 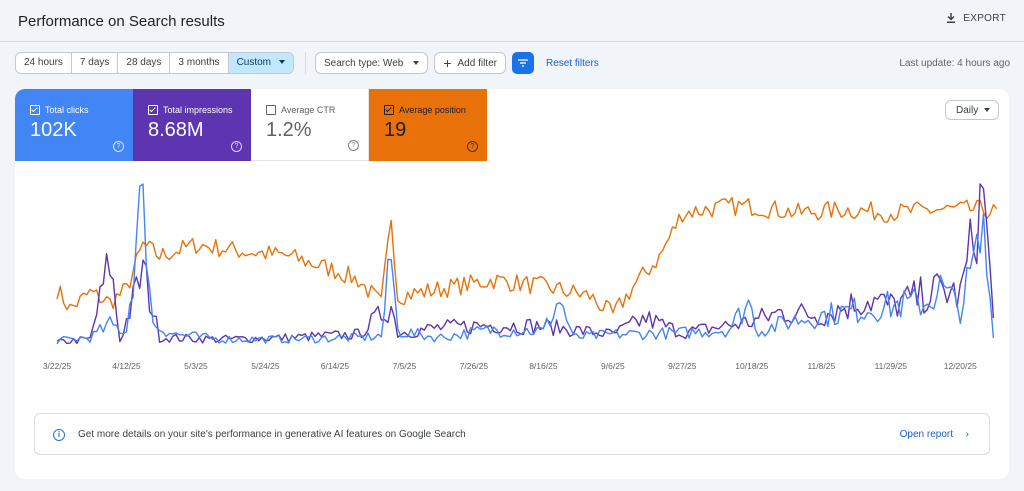 I want to click on plus-icon: +, so click(x=447, y=63).